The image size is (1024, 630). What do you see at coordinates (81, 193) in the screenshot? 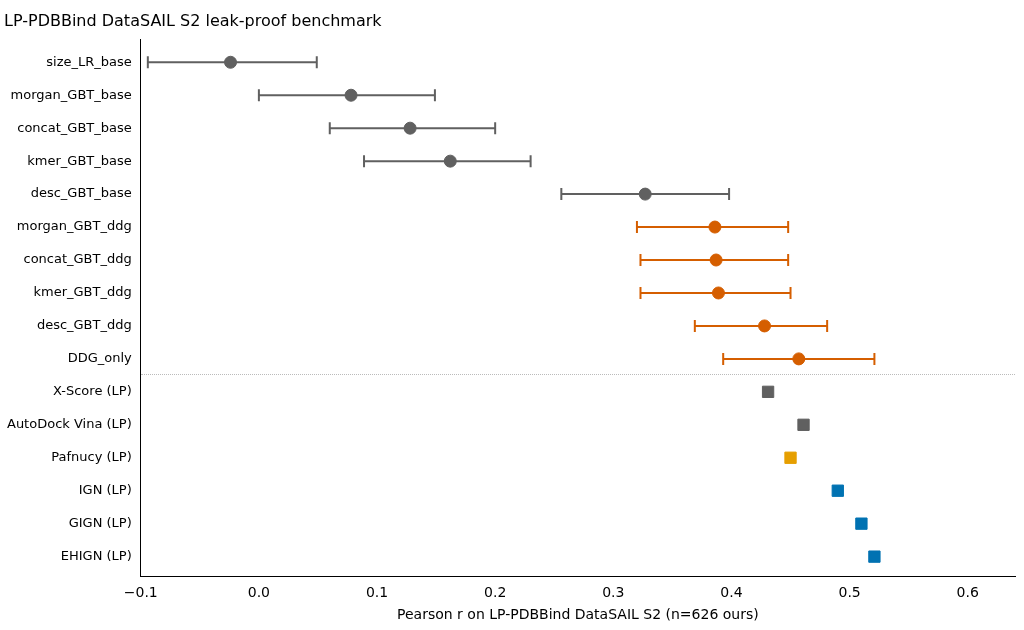
I see `y-tick-label: desc_GBT_base` at bounding box center [81, 193].